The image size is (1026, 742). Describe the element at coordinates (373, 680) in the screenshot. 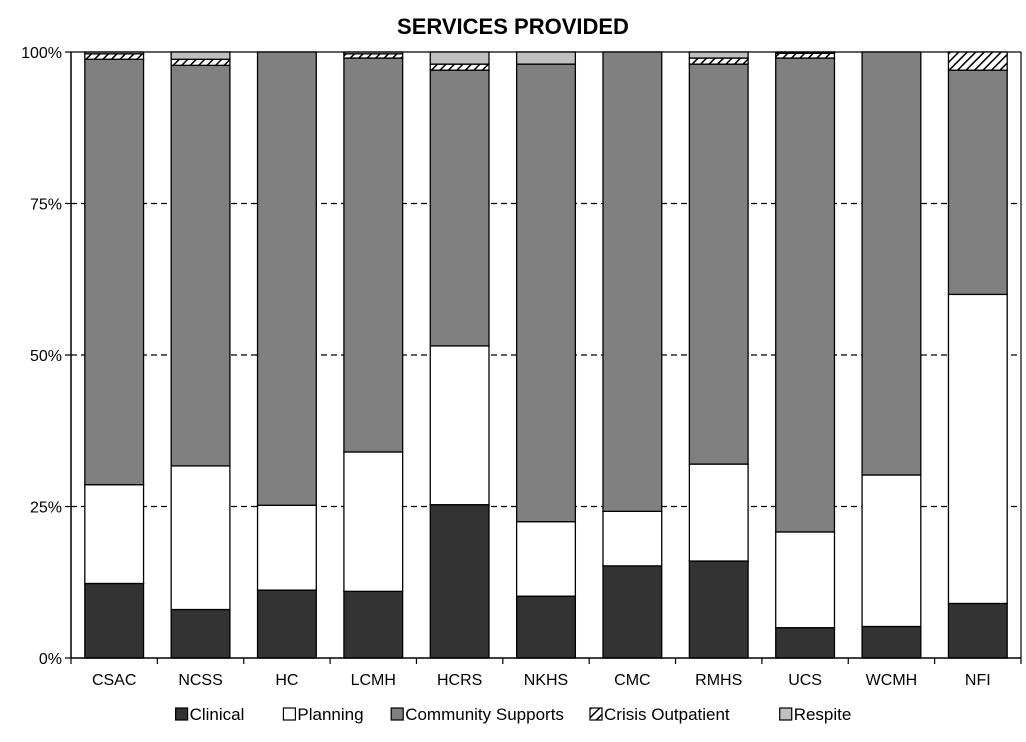

I see `x-tick-label: LCMH` at that location.